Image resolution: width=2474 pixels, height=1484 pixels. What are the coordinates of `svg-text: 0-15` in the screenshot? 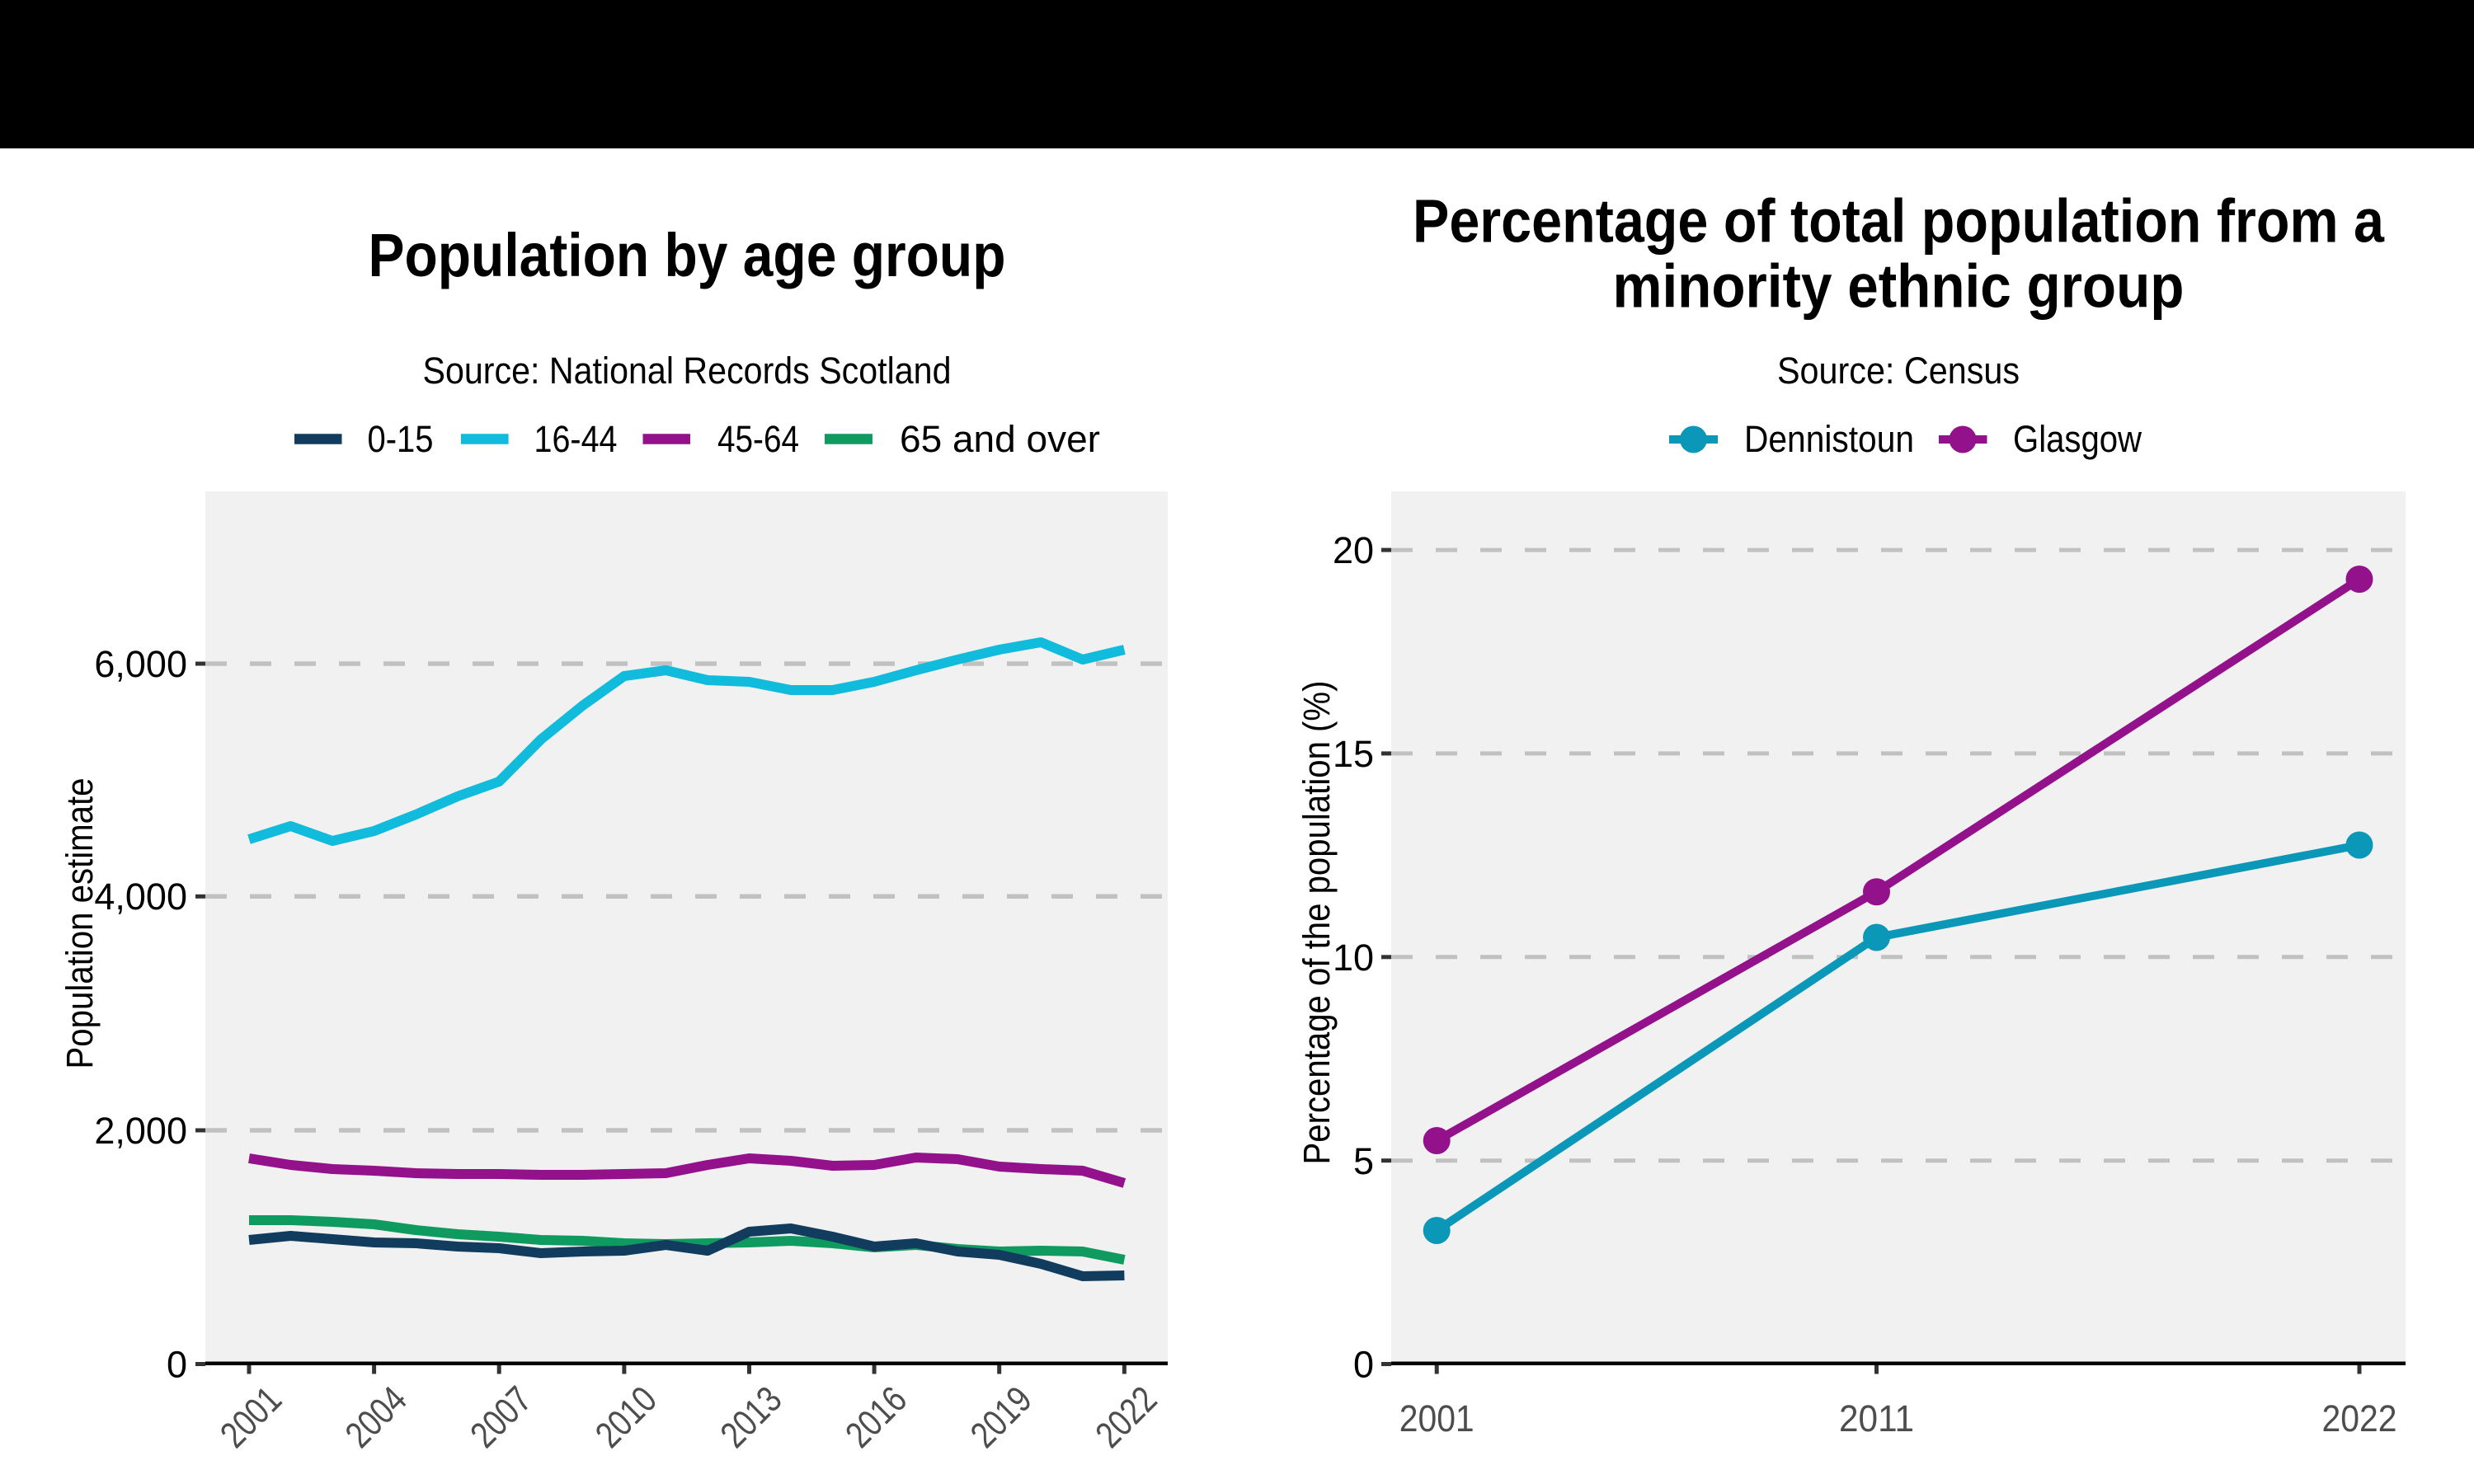 It's located at (401, 439).